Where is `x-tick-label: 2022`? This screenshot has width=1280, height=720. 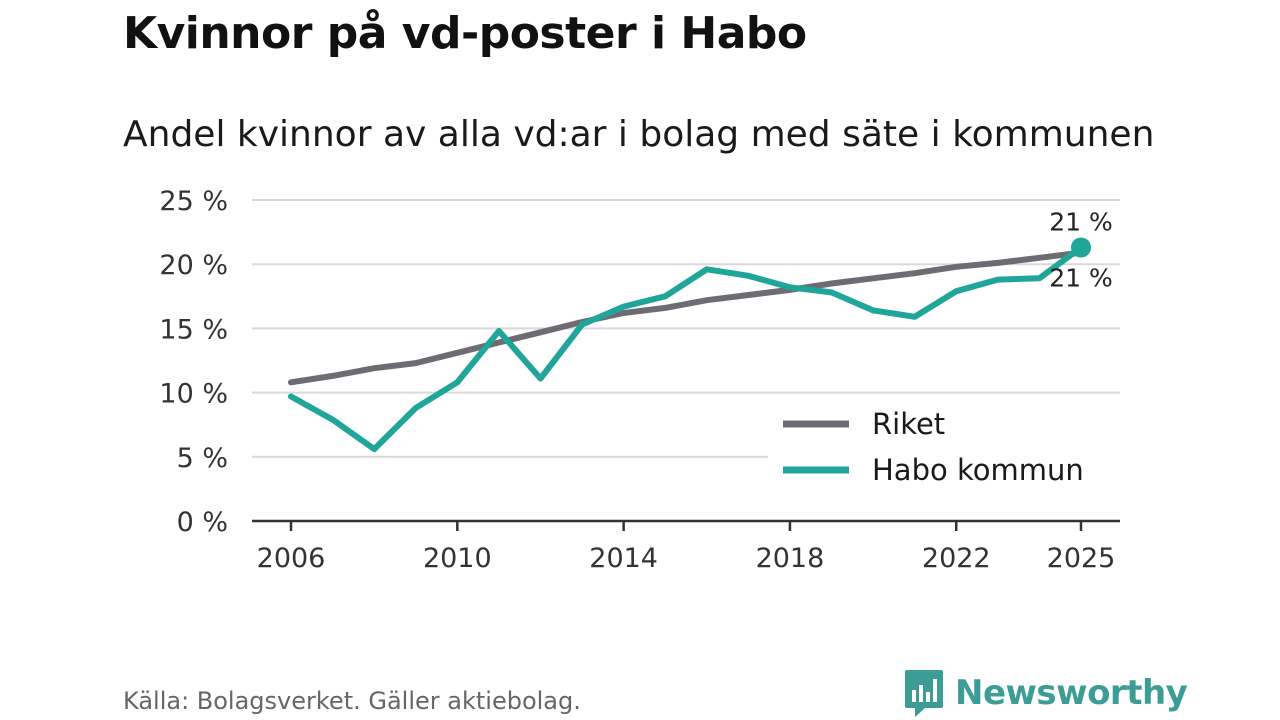 x-tick-label: 2022 is located at coordinates (956, 558).